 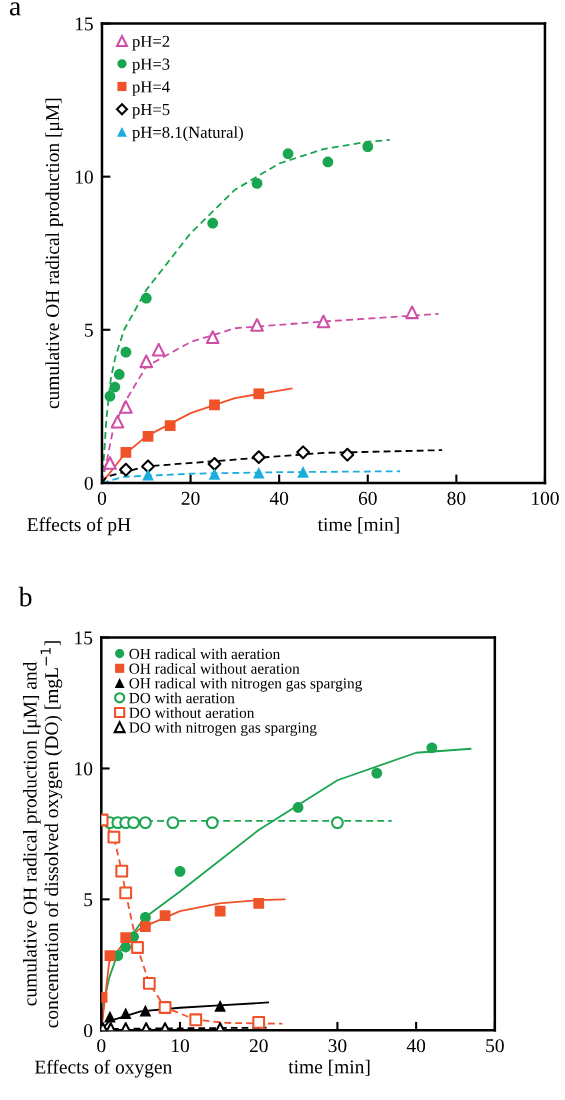 I want to click on text: Effects of pH, so click(x=79, y=526).